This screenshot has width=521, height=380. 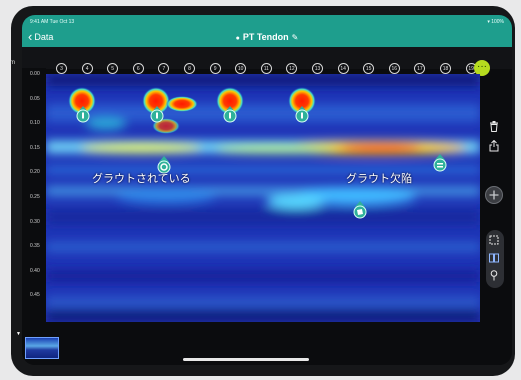 I want to click on depth-axis: 0.00 0.05 0.10 0.15 0.20 0.25 0.30 0.35 0.40 0.45, so click(x=34, y=194).